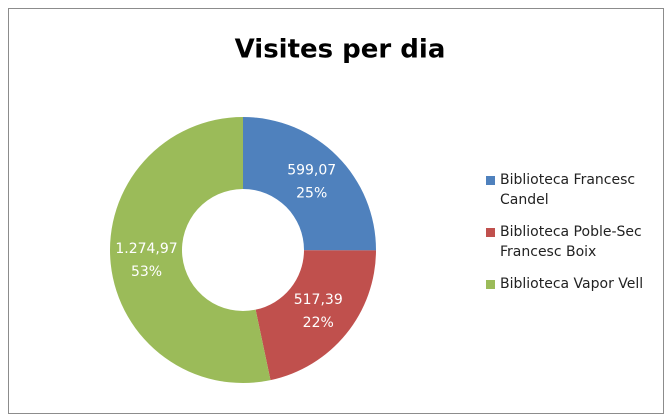 The height and width of the screenshot is (419, 670). I want to click on chart-title: Visites per dia, so click(340, 50).